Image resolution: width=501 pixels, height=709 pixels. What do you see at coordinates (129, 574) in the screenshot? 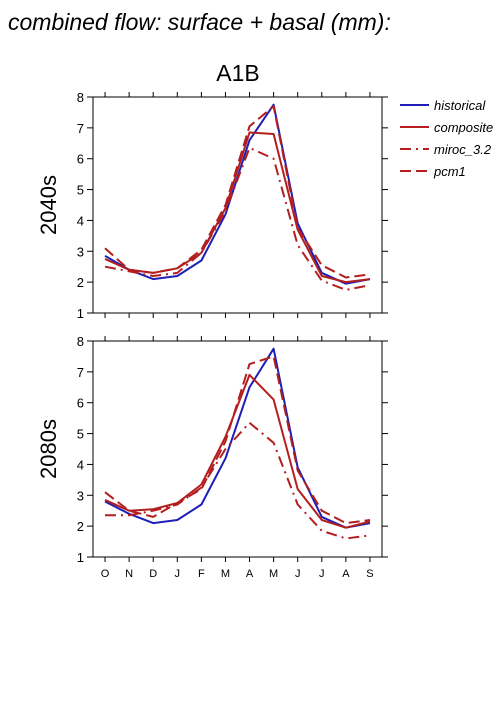
I see `x-tick-label: N` at bounding box center [129, 574].